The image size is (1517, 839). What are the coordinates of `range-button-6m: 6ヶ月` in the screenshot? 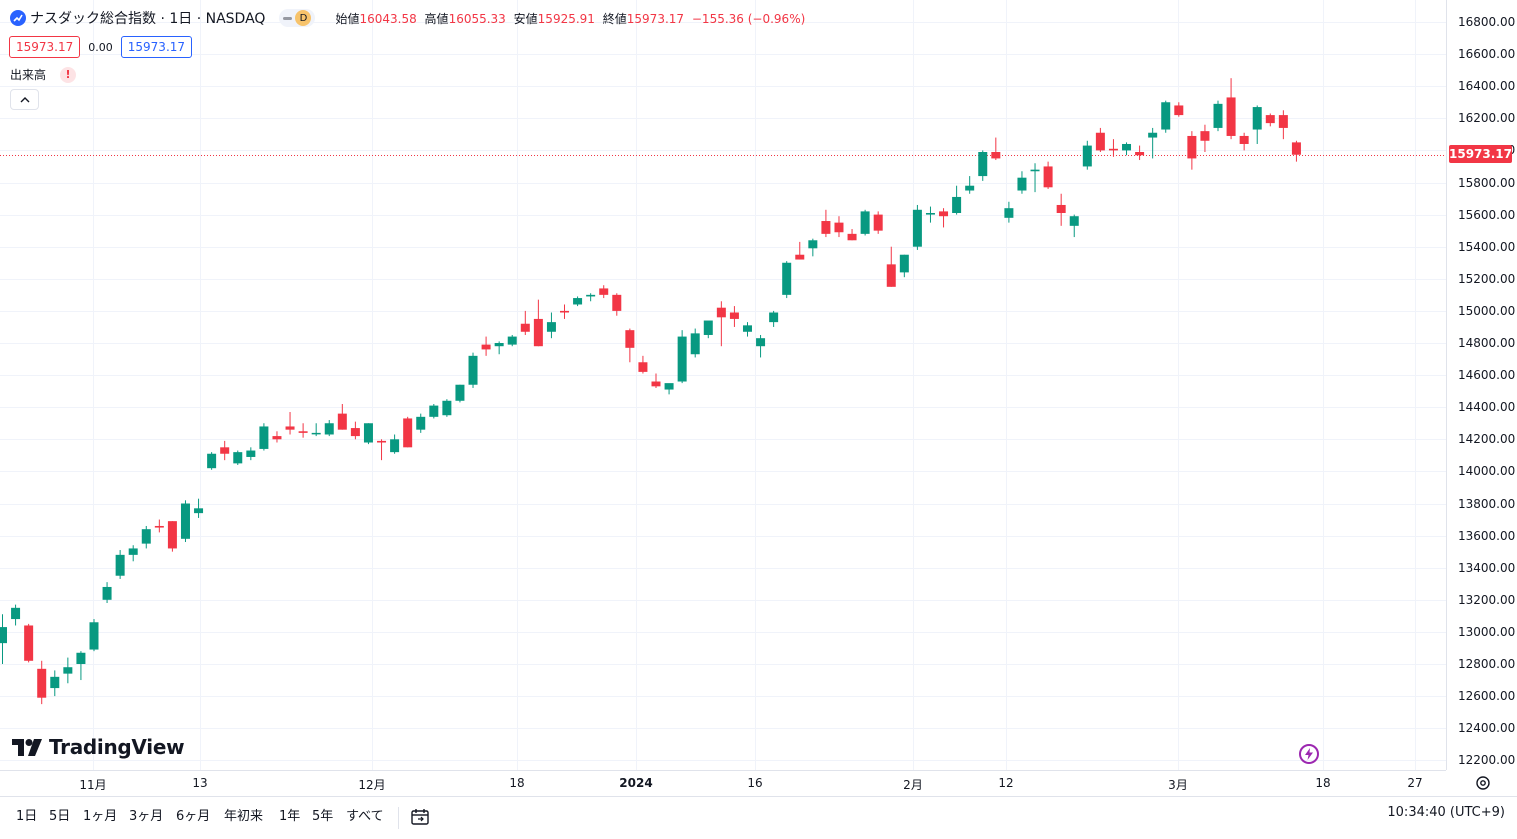 It's located at (193, 816).